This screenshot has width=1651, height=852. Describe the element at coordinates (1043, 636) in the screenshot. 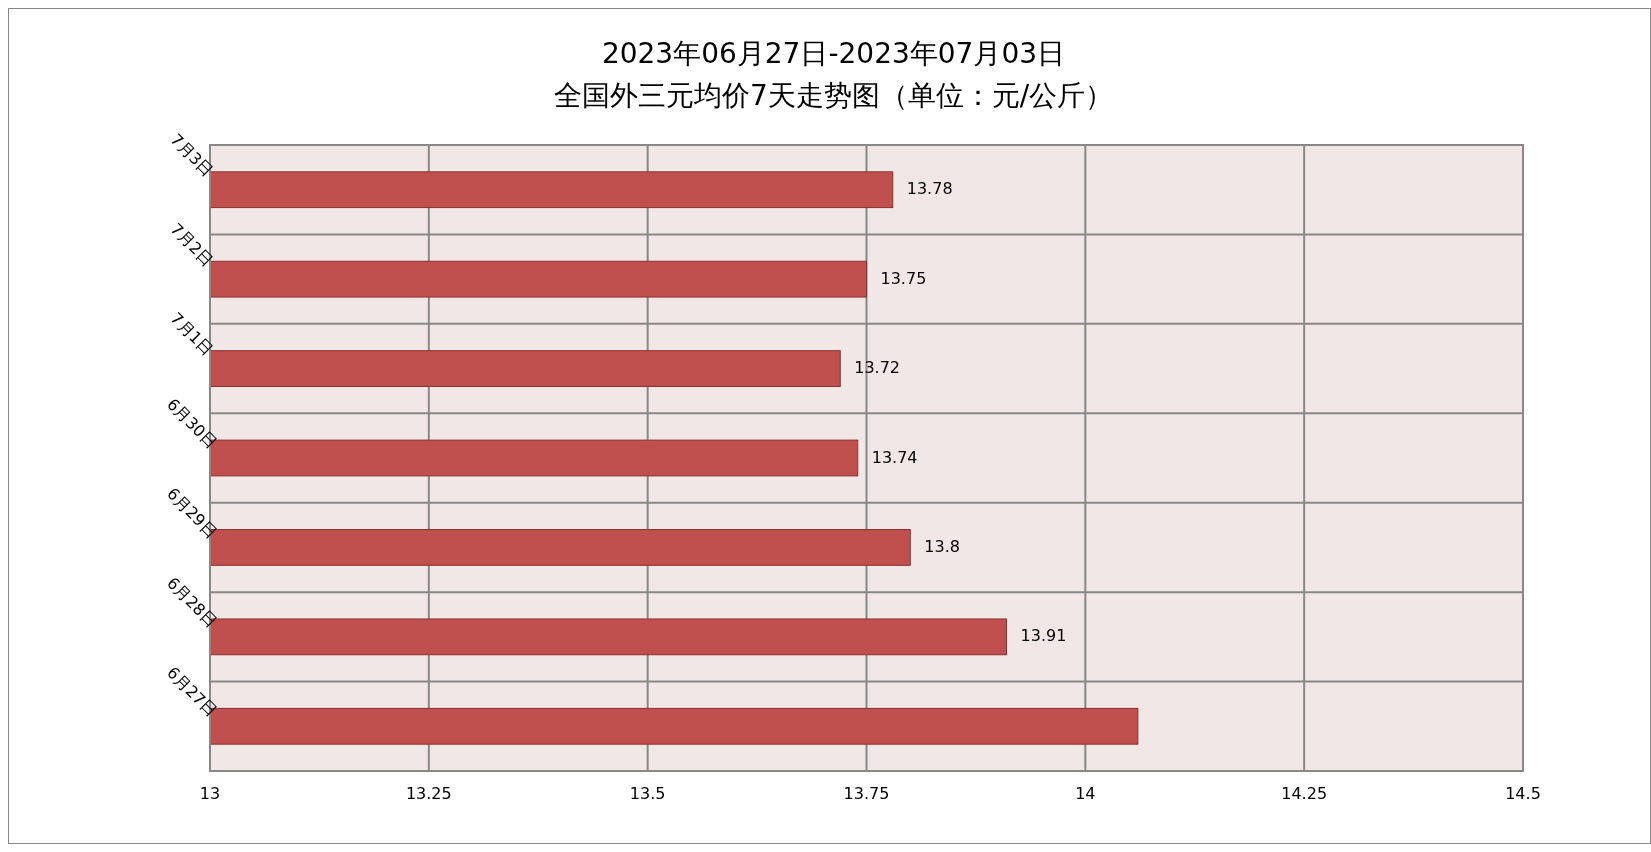

I see `data-label: 13.91` at that location.